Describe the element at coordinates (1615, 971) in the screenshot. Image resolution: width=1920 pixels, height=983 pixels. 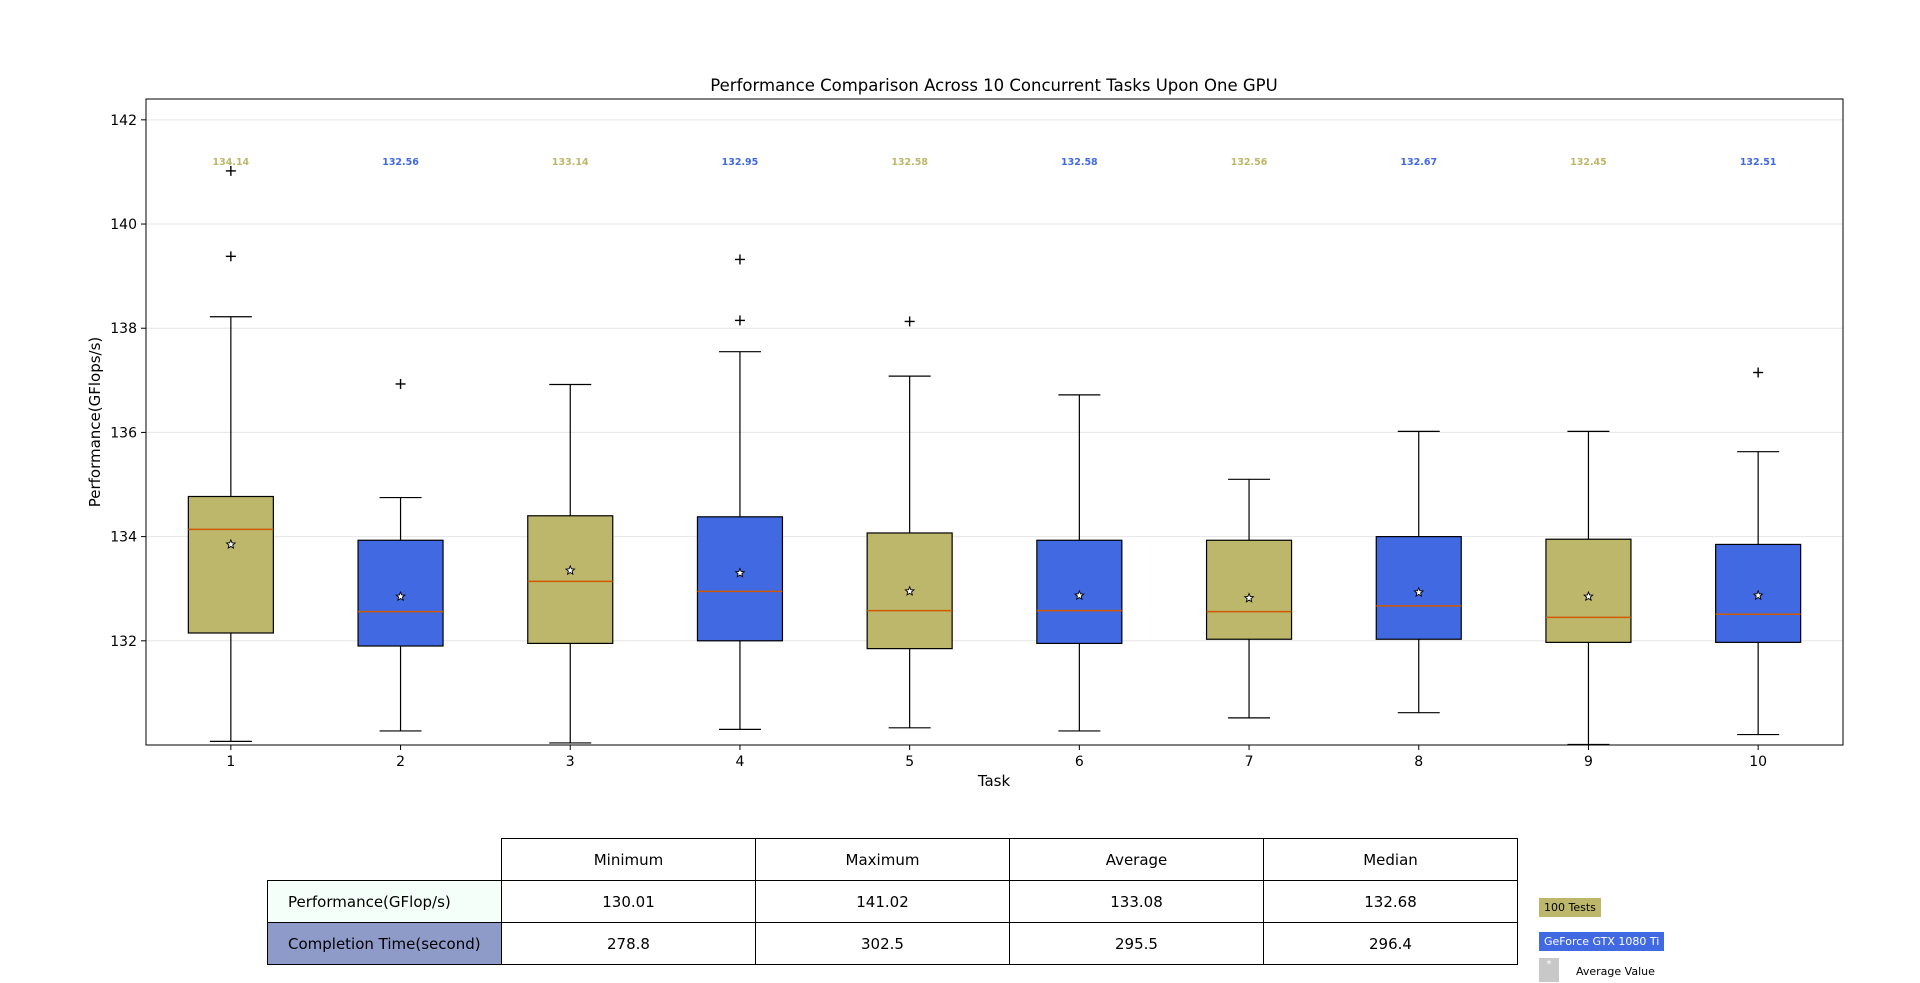
I see `legend-average-label: Average Value` at that location.